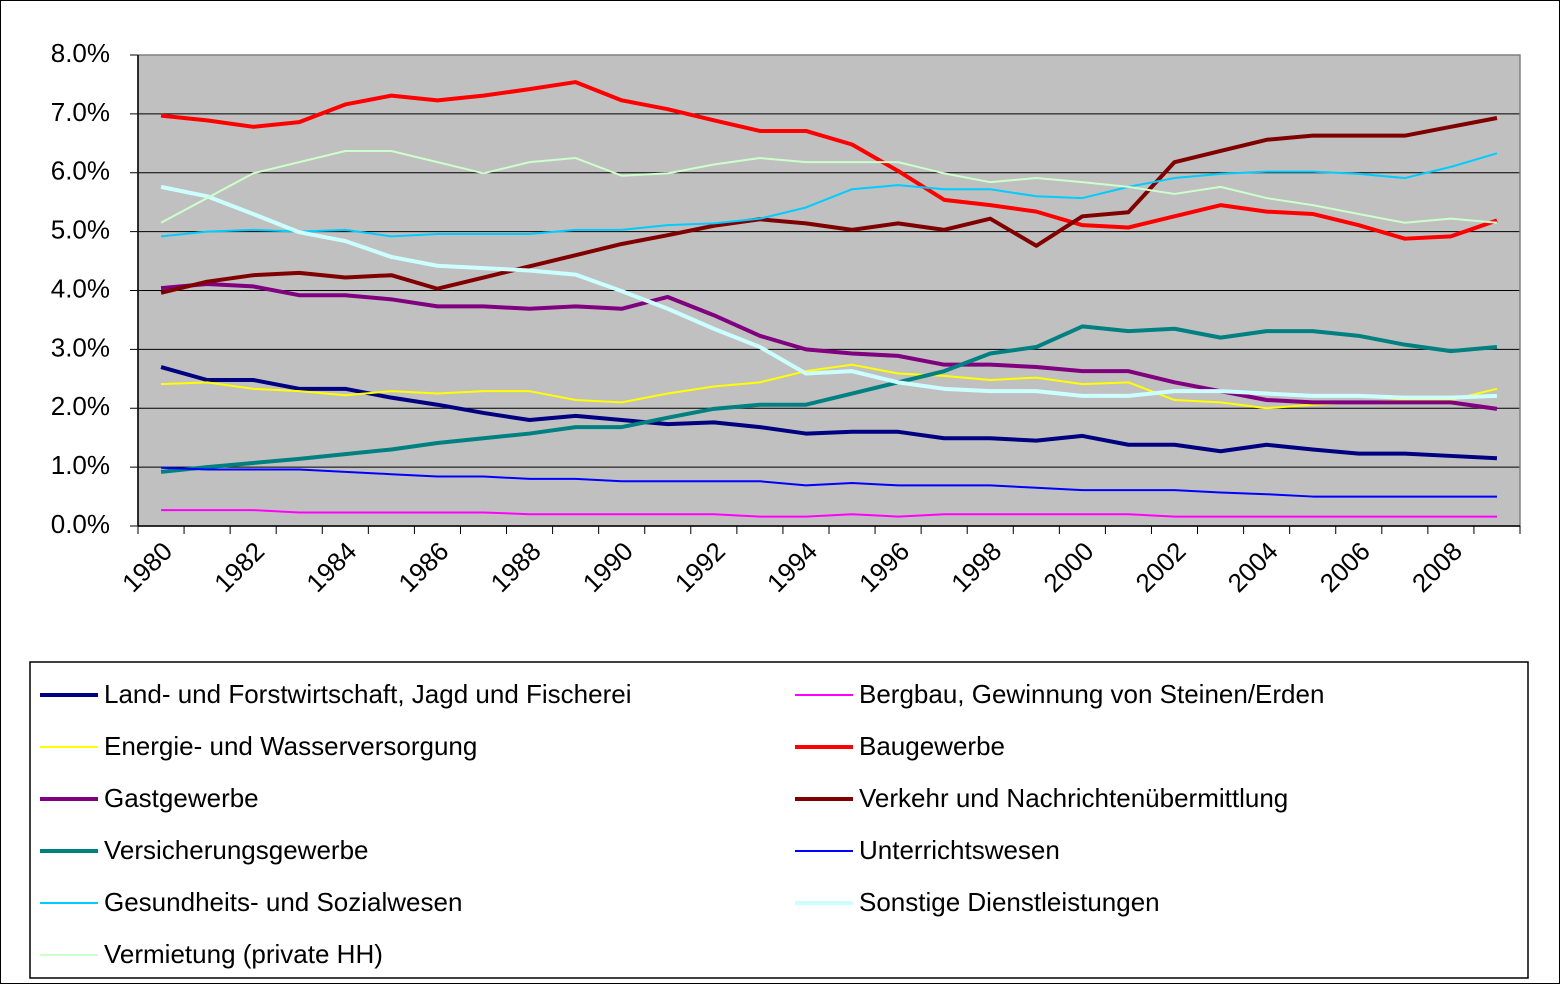  Describe the element at coordinates (283, 902) in the screenshot. I see `legend-label: Gesundheits- und Sozialwesen` at that location.